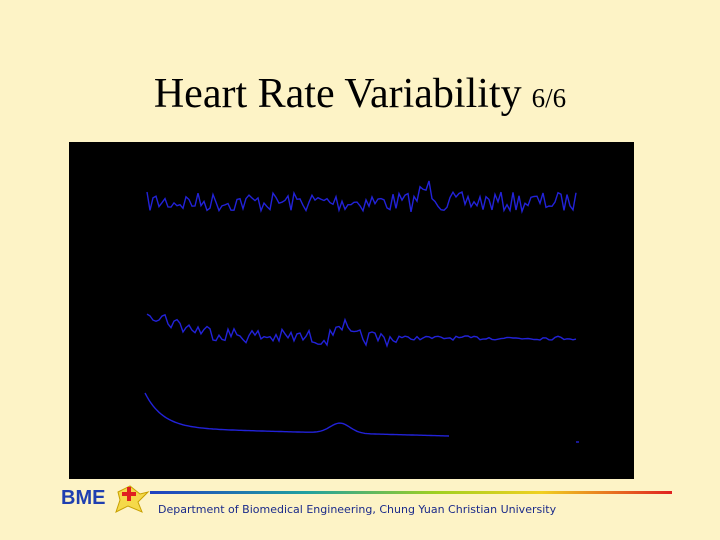 Image resolution: width=720 pixels, height=540 pixels. I want to click on footer-rule, so click(411, 492).